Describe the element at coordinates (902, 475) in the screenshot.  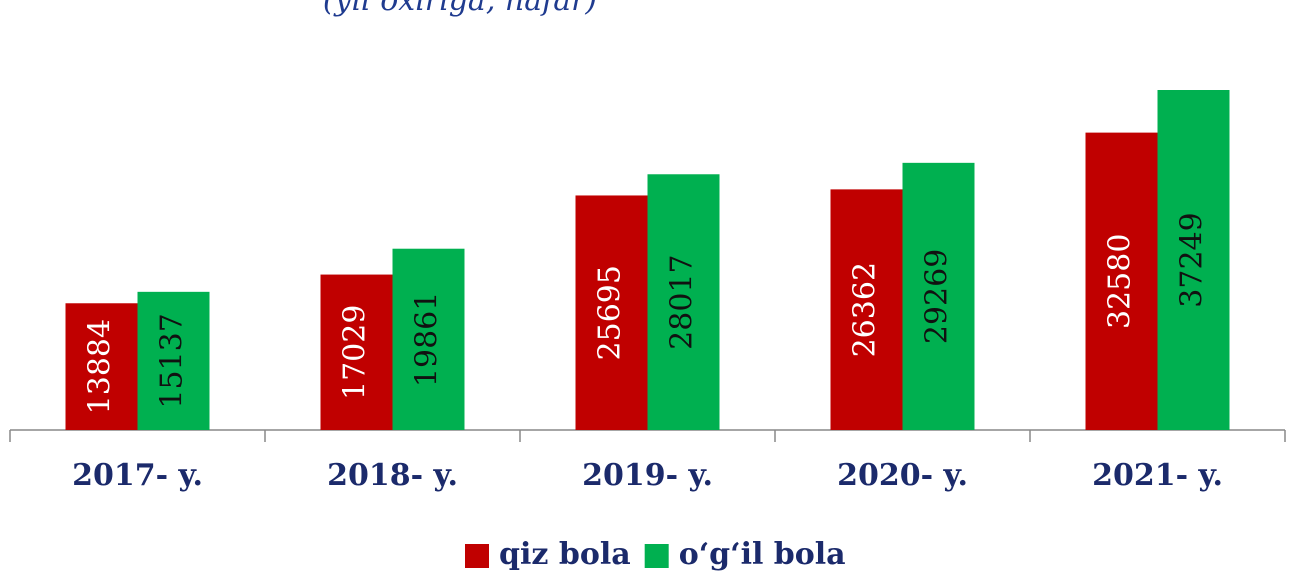
I see `x-tick-label: 2020- y.` at that location.